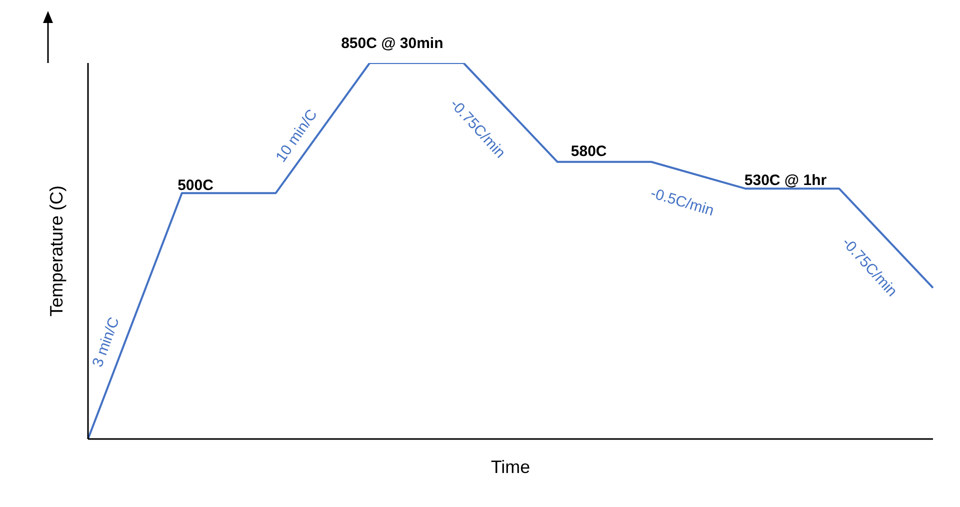  What do you see at coordinates (392, 43) in the screenshot?
I see `text: 850C @ 30min` at bounding box center [392, 43].